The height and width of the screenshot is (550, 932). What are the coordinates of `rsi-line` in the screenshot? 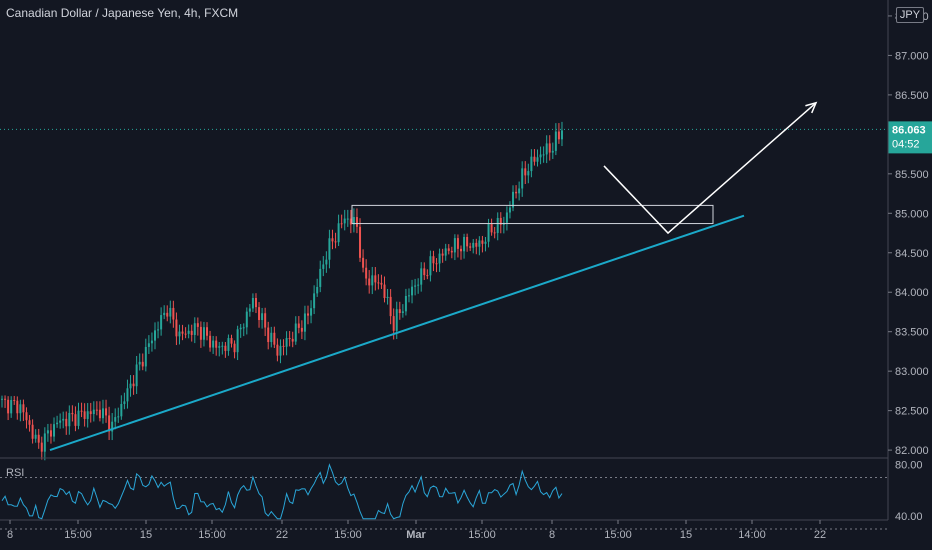 It's located at (282, 491).